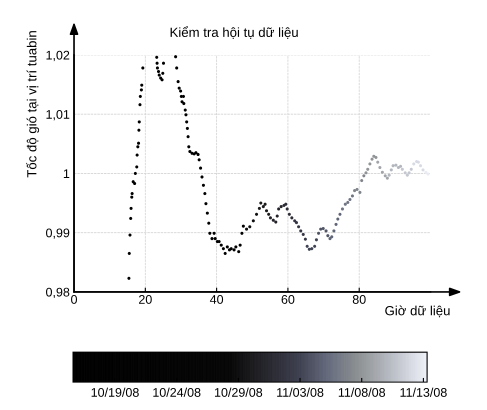 Image resolution: width=487 pixels, height=410 pixels. I want to click on chart-title: Kiểm tra hội tụ dữ liệu, so click(234, 32).